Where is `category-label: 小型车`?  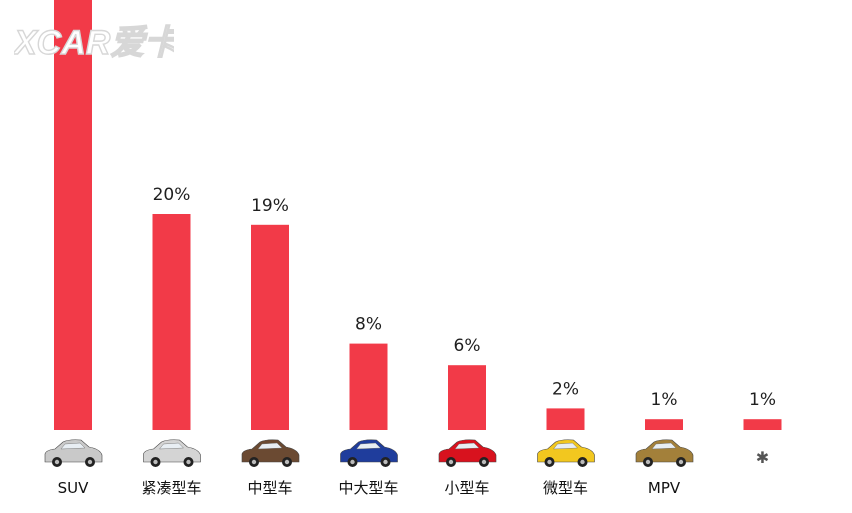
category-label: 小型车 is located at coordinates (466, 488).